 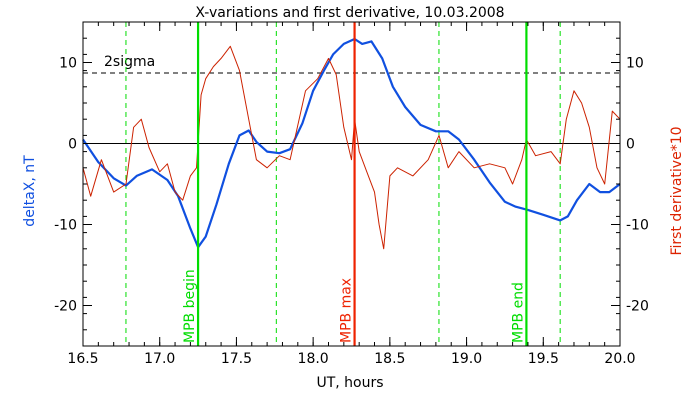 What do you see at coordinates (82, 359) in the screenshot?
I see `x-tick-label: 16.5` at bounding box center [82, 359].